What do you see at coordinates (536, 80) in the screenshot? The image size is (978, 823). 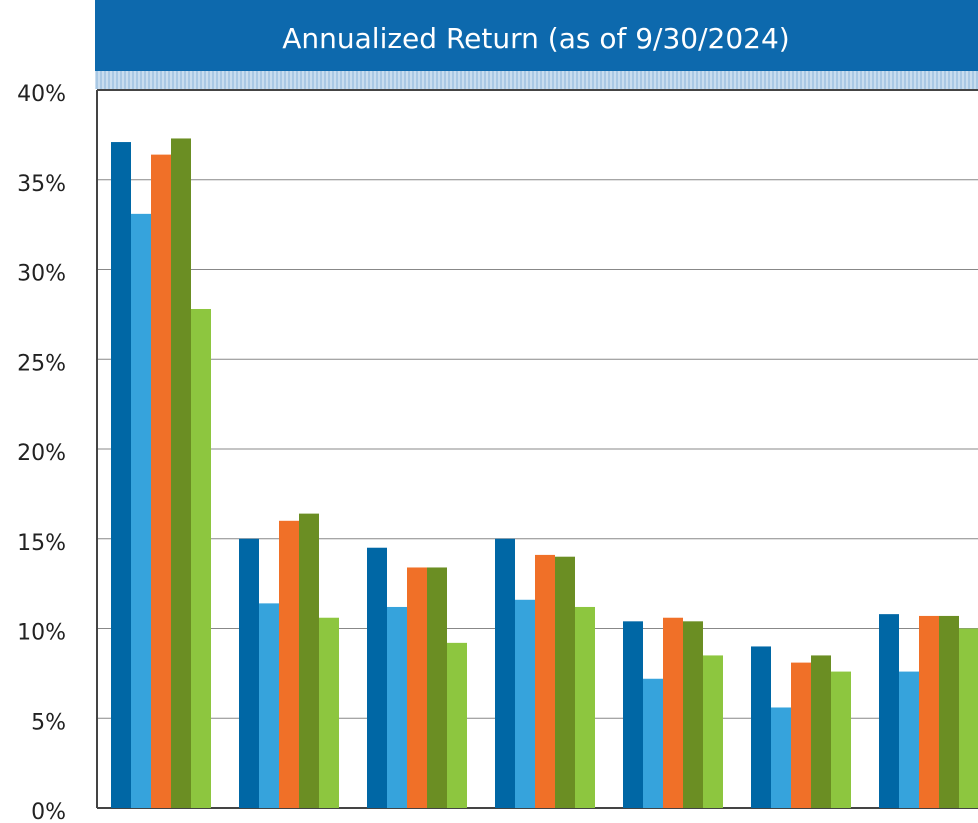 I see `title-band` at bounding box center [536, 80].